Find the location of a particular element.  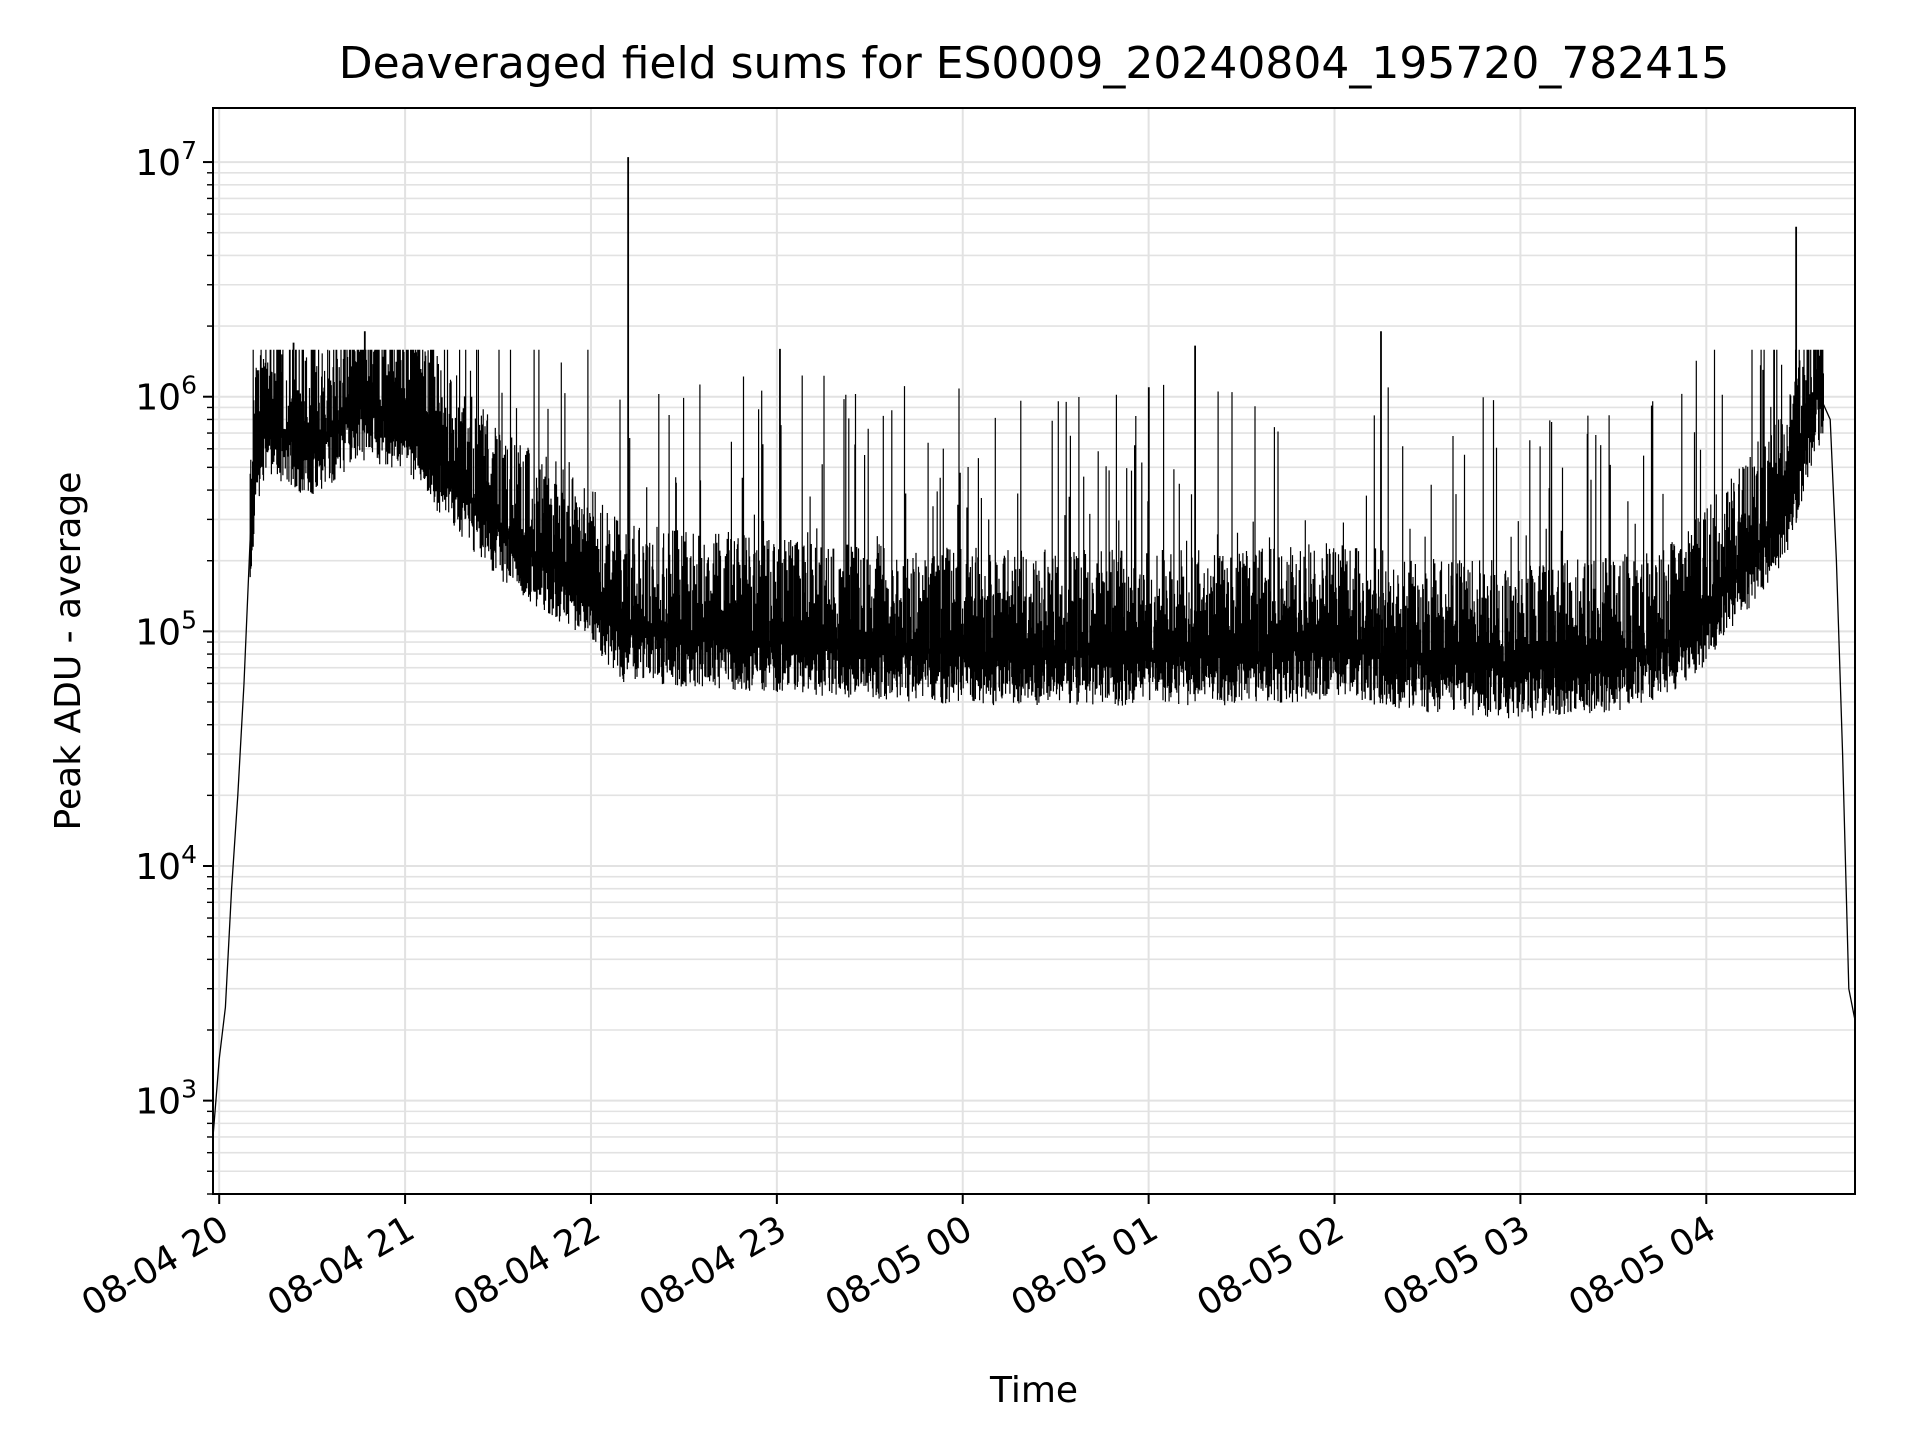

y-axis-label: Peak ADU - average is located at coordinates (68, 651).